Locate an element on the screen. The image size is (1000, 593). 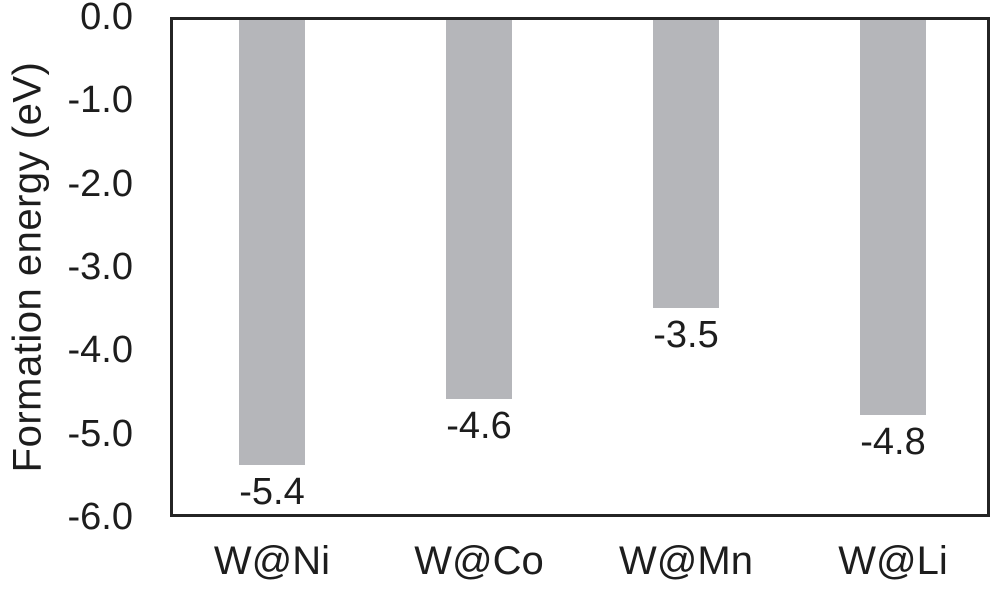
bar-W@Ni is located at coordinates (272, 242).